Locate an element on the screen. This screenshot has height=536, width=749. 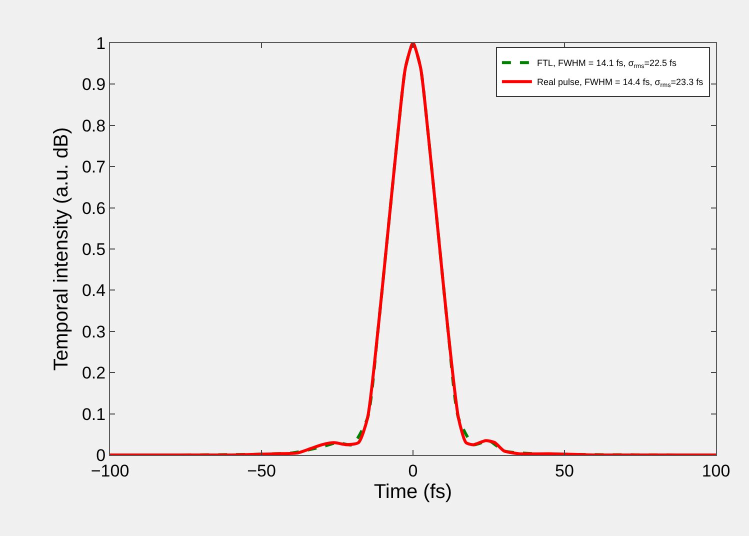
y-tick-label: 0.8 is located at coordinates (94, 126).